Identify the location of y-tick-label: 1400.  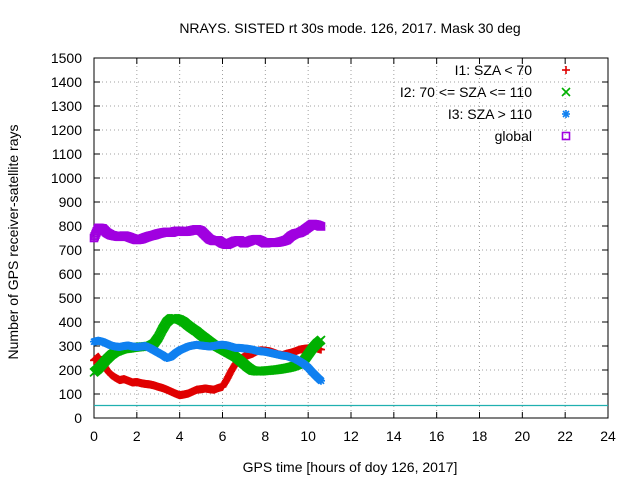
(66, 82).